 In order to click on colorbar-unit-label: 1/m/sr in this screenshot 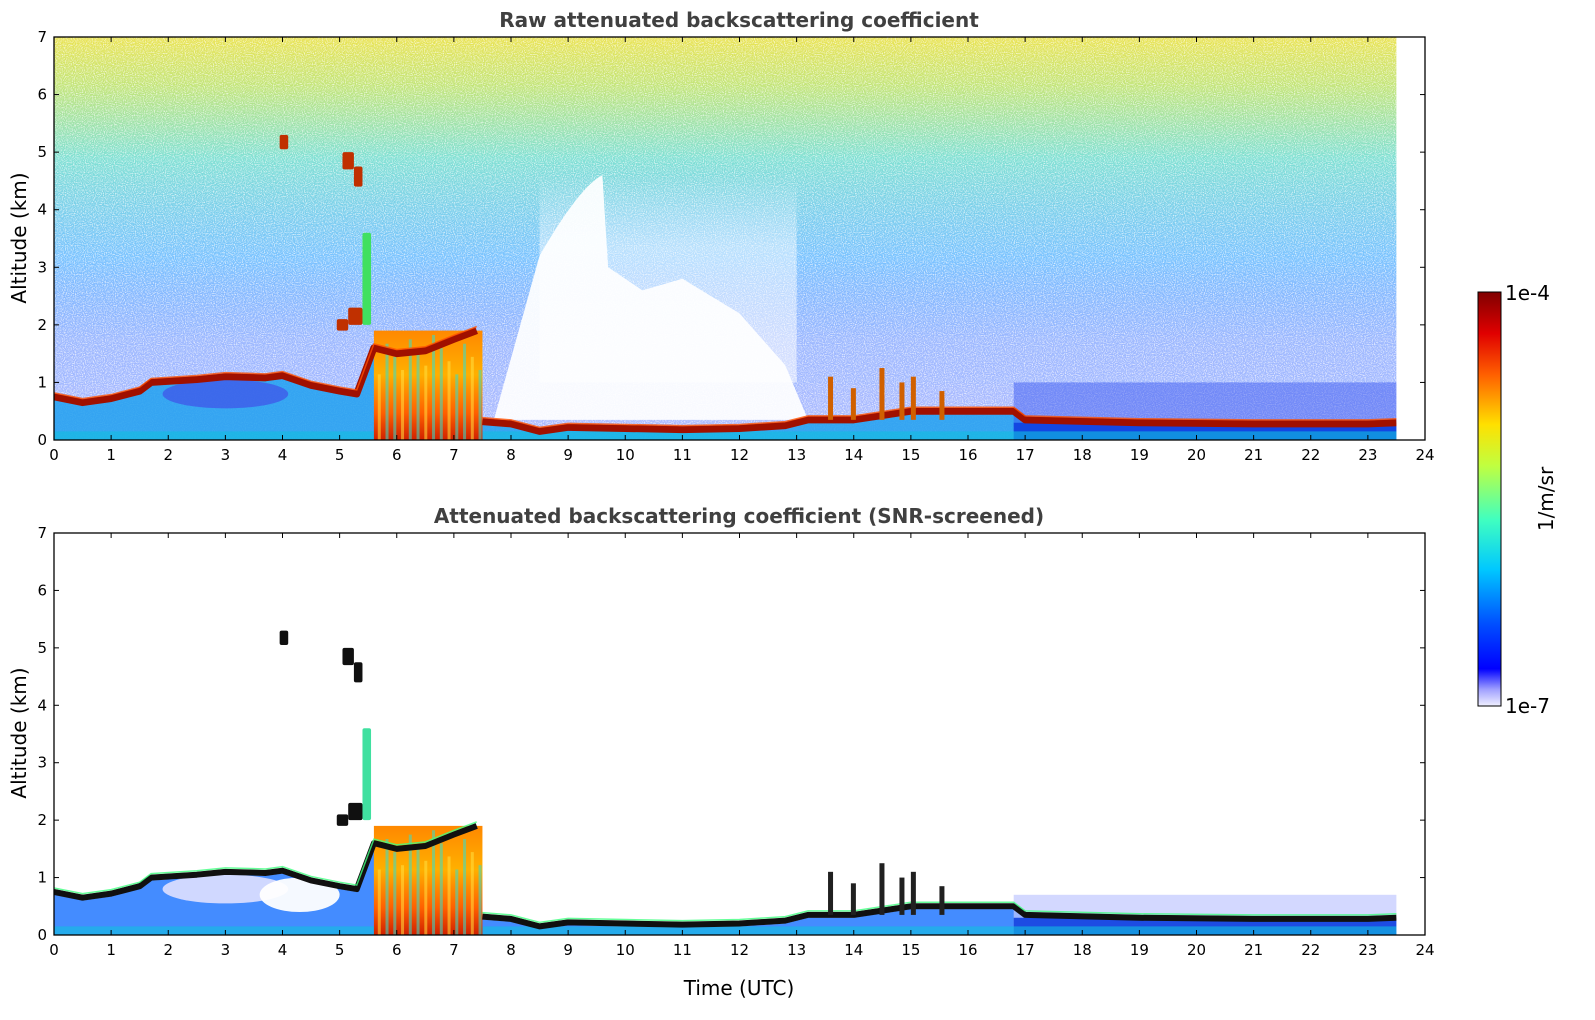, I will do `click(1546, 498)`.